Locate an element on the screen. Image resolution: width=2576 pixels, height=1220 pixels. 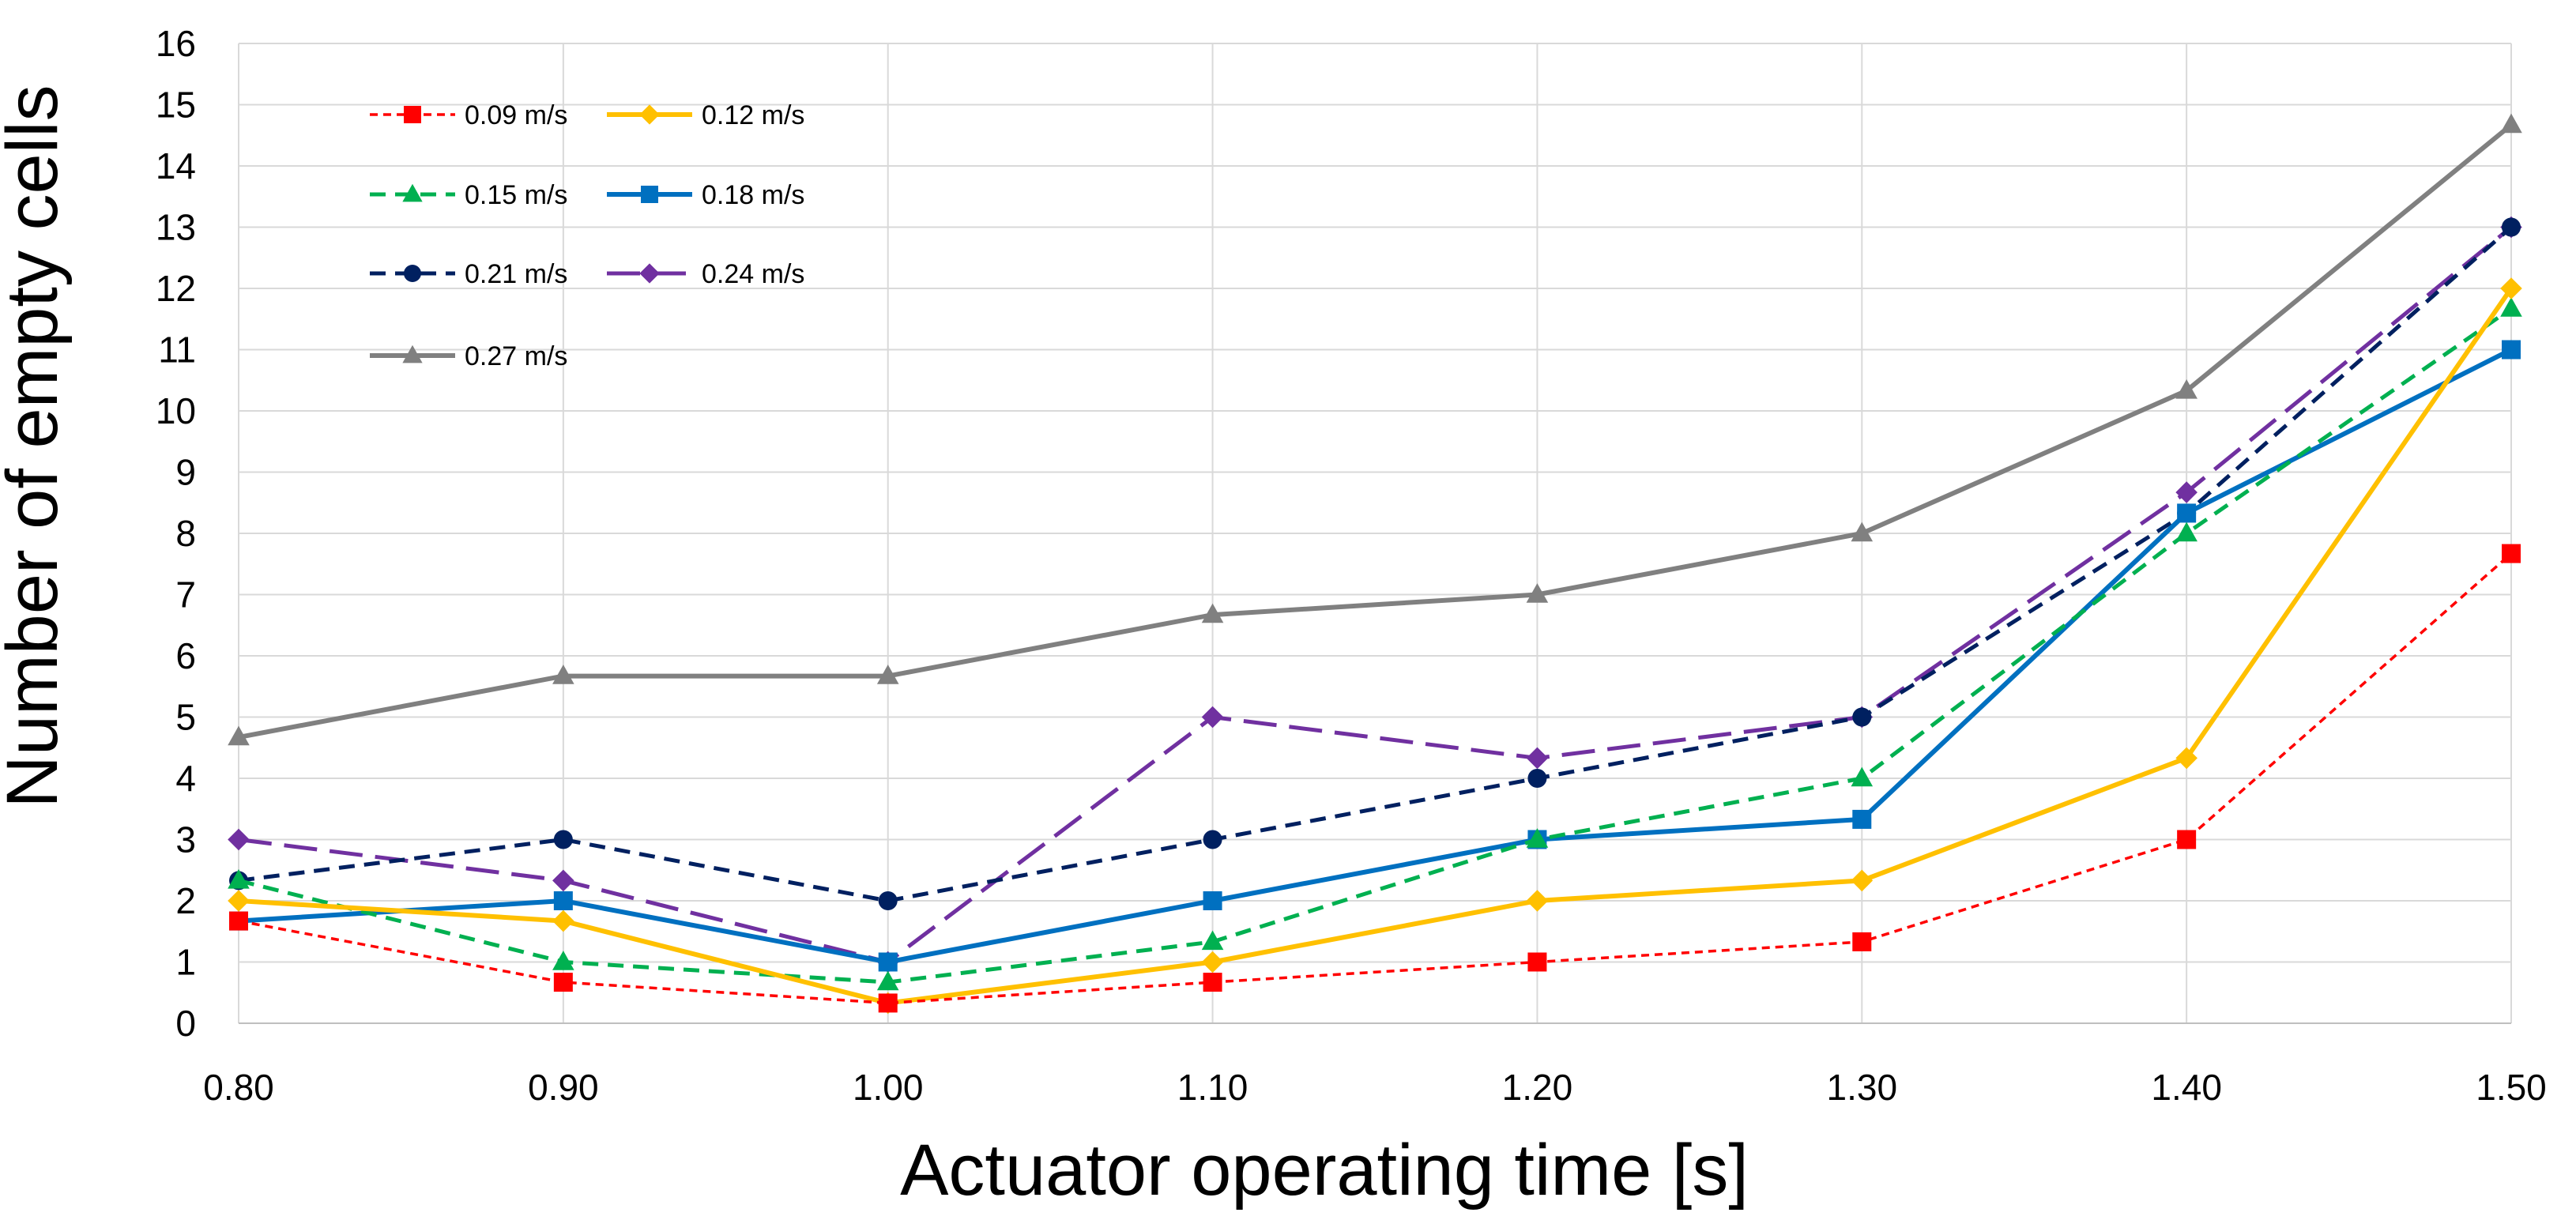
y-tick-label: 15 is located at coordinates (176, 105).